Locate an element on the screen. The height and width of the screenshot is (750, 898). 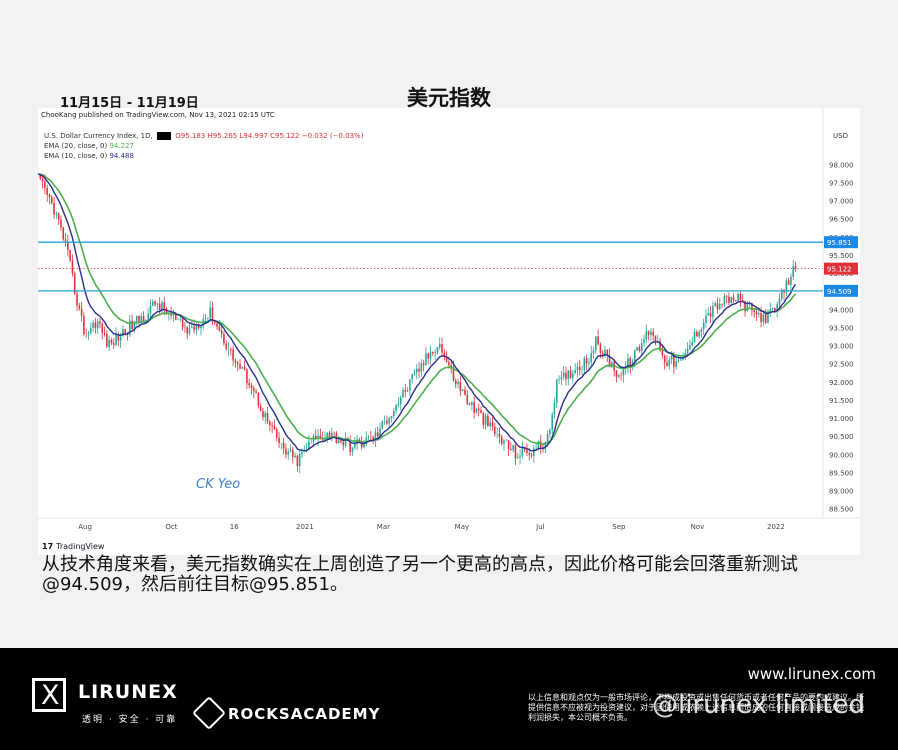
y-tick-label: 89.500 is located at coordinates (841, 473).